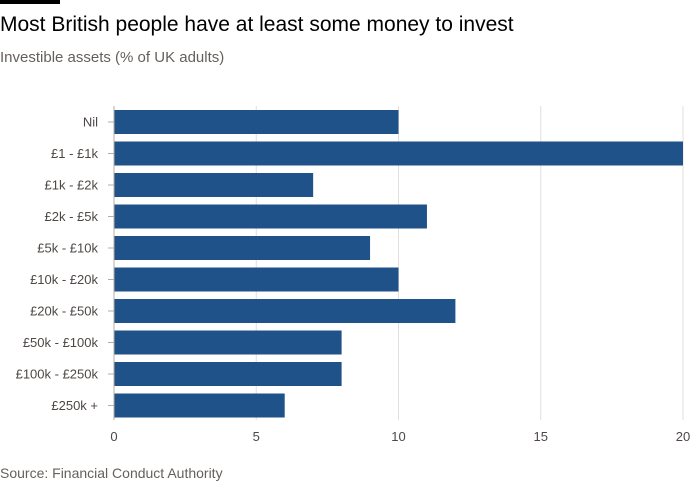  I want to click on x-tick-label: 10, so click(398, 436).